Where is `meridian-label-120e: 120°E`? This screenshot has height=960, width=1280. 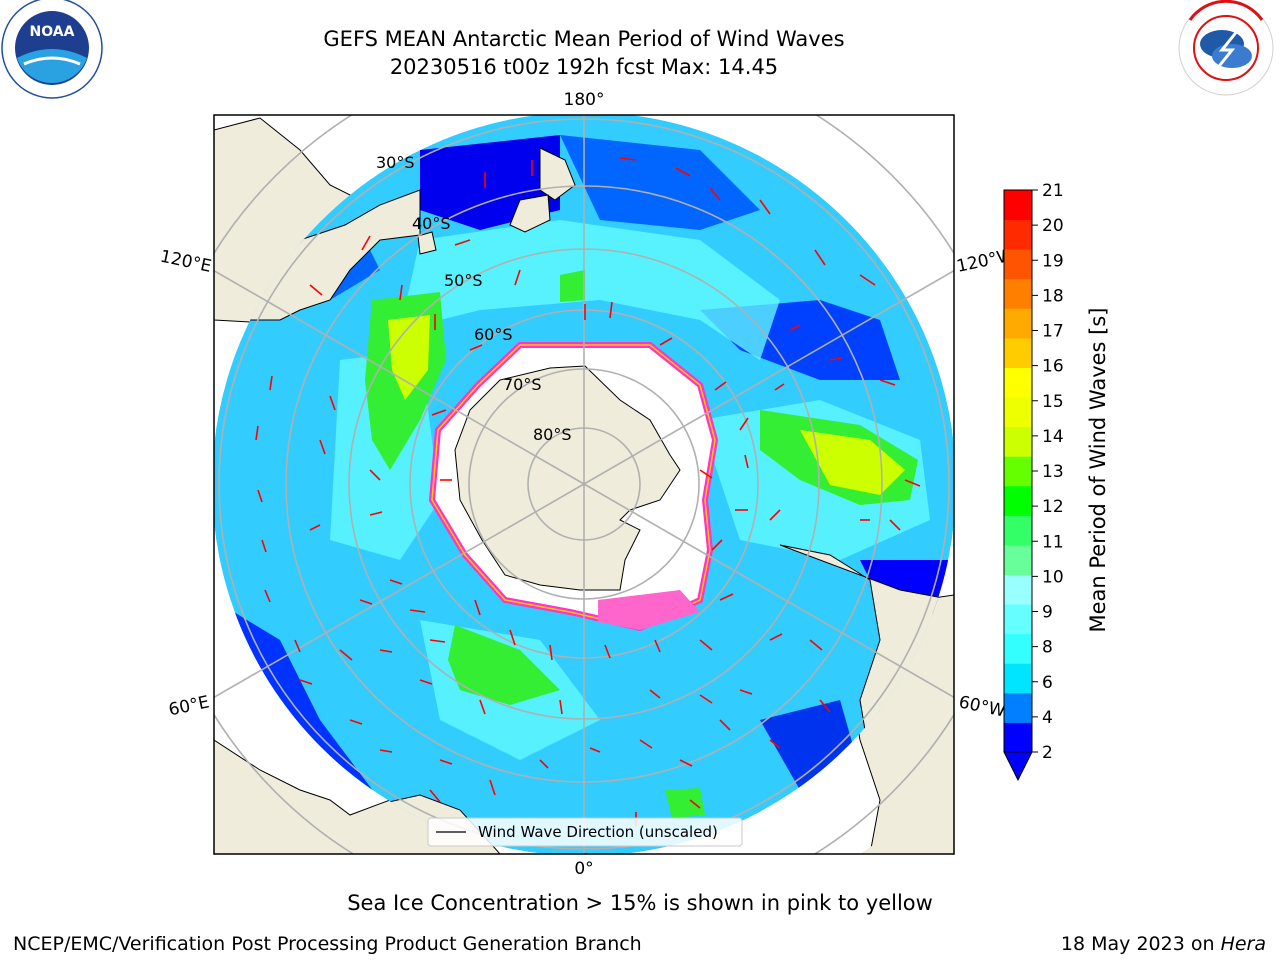
meridian-label-120e: 120°E is located at coordinates (185, 262).